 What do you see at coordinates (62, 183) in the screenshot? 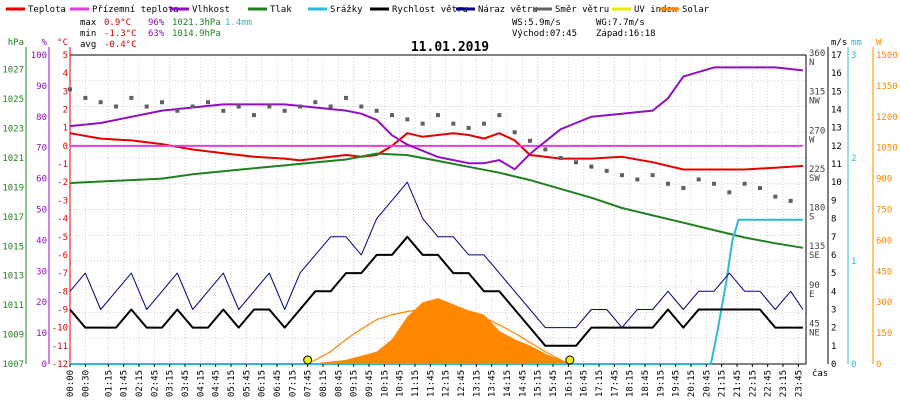
I see `celsius-tick-label: -2` at bounding box center [62, 183].